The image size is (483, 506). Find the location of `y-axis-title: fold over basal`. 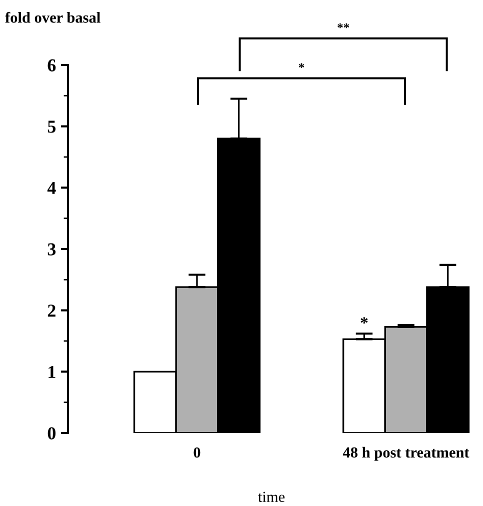

y-axis-title: fold over basal is located at coordinates (52, 17).